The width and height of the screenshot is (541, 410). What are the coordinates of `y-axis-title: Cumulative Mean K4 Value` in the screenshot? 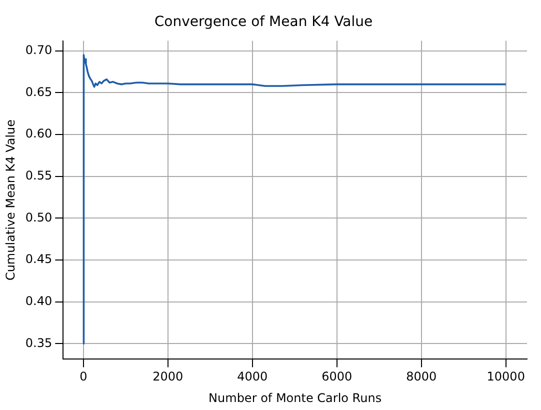 It's located at (10, 200).